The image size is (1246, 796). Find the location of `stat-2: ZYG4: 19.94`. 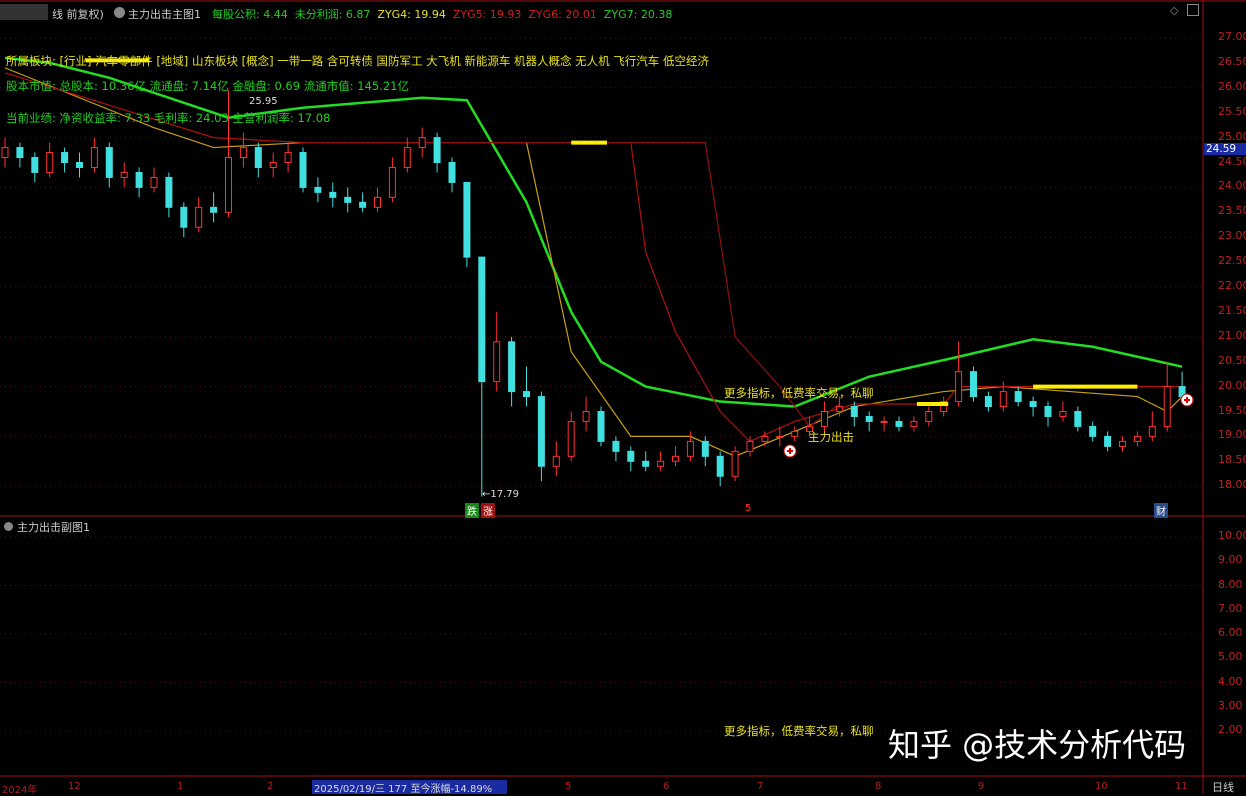

stat-2: ZYG4: 19.94 is located at coordinates (411, 14).